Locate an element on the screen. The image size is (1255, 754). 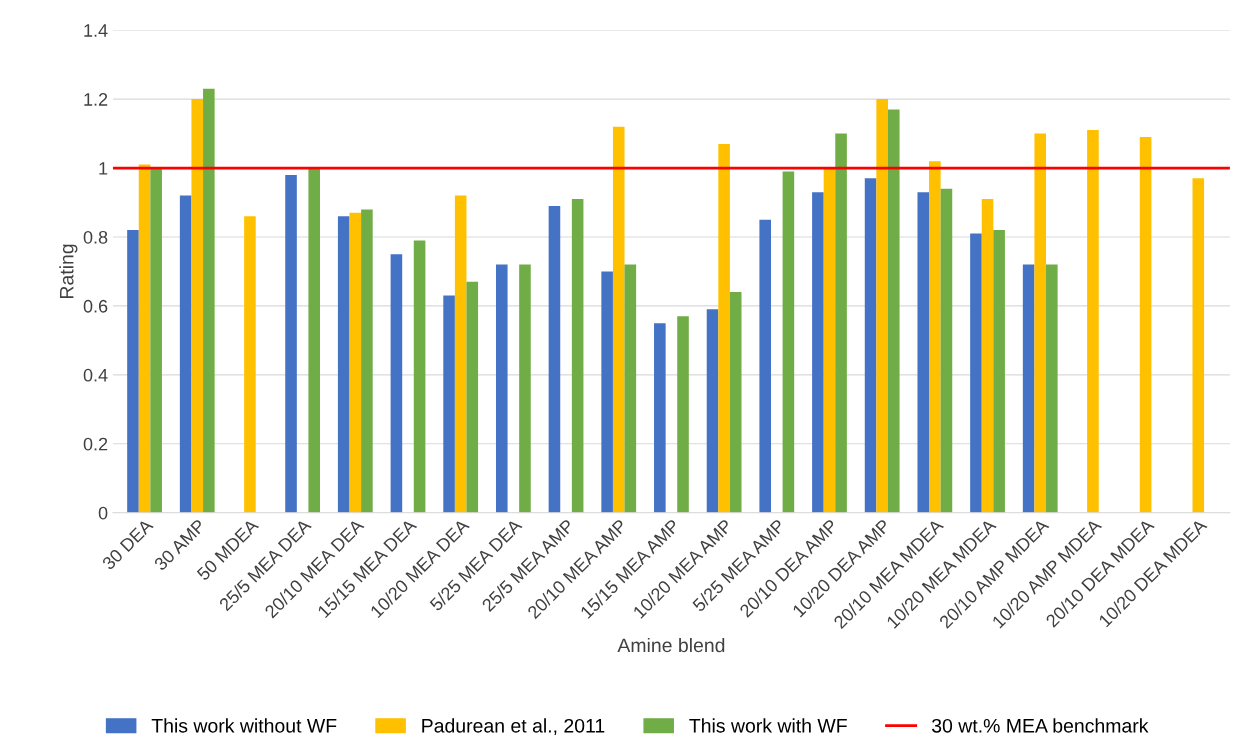
x-axis-title: Amine blend is located at coordinates (671, 645).